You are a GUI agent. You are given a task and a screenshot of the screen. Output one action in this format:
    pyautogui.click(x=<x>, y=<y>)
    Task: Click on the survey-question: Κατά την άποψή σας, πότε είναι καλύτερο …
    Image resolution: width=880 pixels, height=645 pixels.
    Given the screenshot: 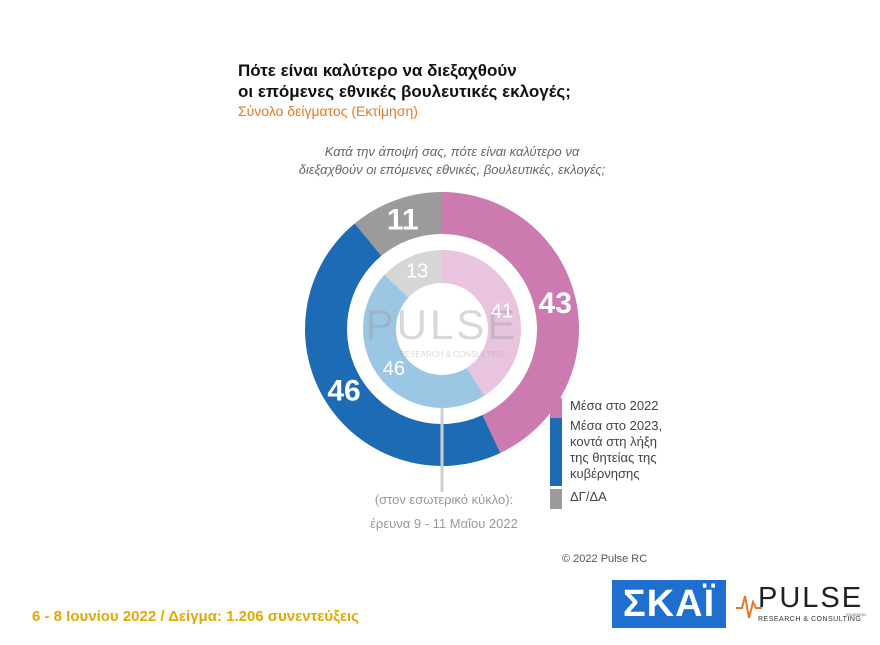 What is the action you would take?
    pyautogui.click(x=452, y=161)
    